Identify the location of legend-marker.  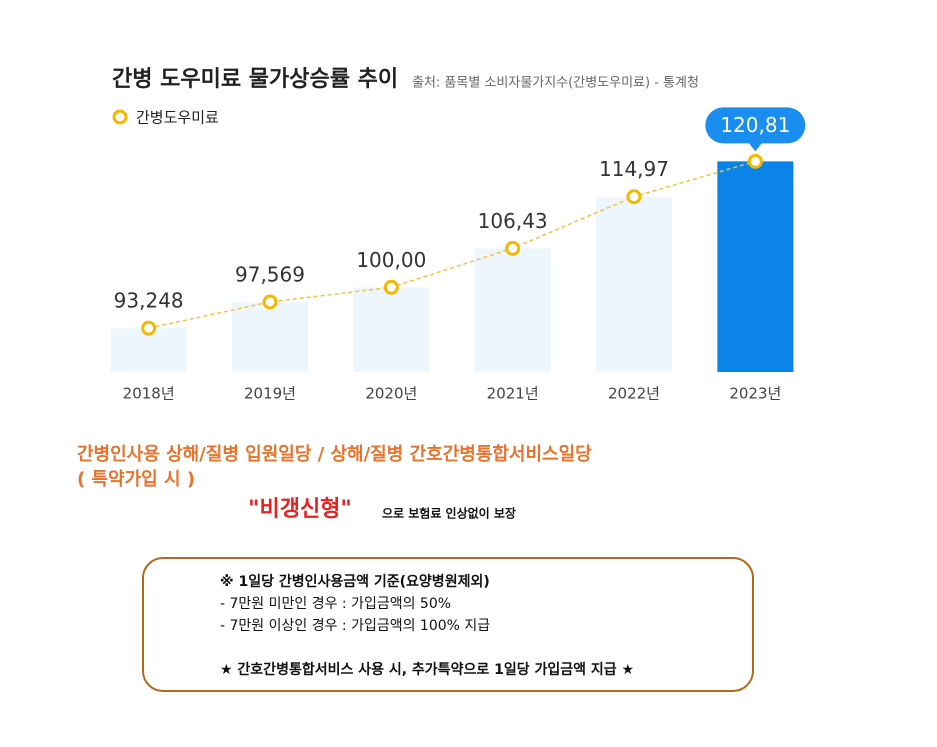
(120, 117).